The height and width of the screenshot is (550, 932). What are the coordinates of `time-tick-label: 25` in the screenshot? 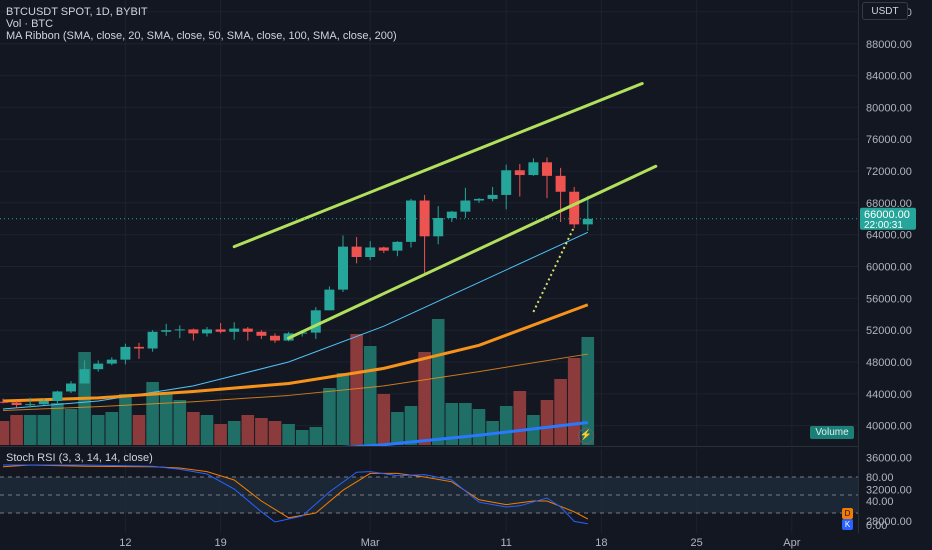 It's located at (696, 543).